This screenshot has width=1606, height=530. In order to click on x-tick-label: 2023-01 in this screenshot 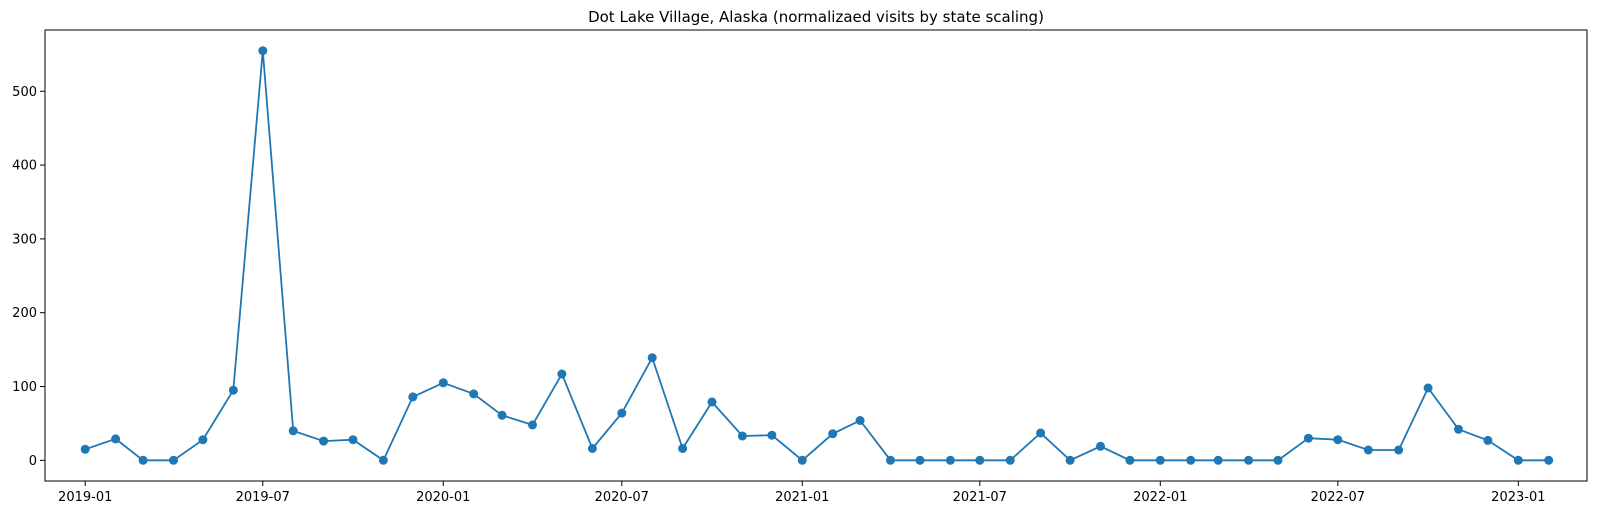, I will do `click(1518, 497)`.